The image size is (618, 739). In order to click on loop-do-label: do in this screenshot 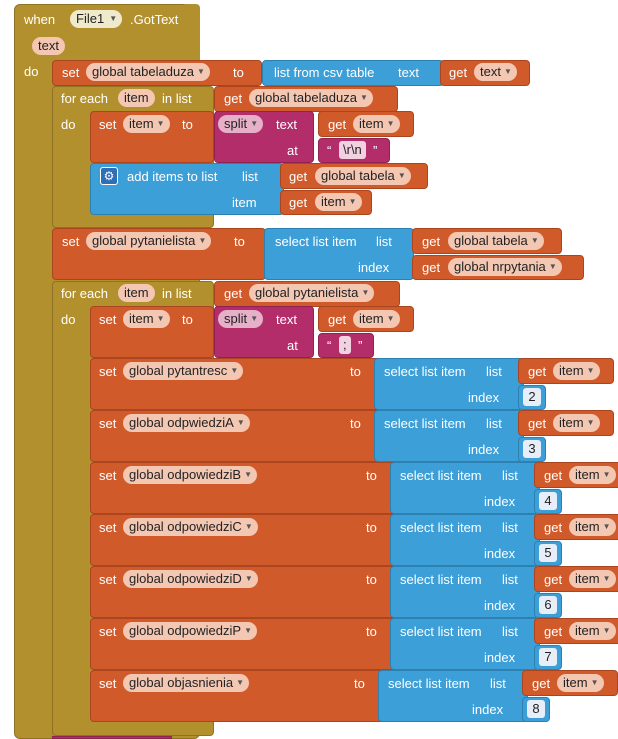, I will do `click(68, 319)`.